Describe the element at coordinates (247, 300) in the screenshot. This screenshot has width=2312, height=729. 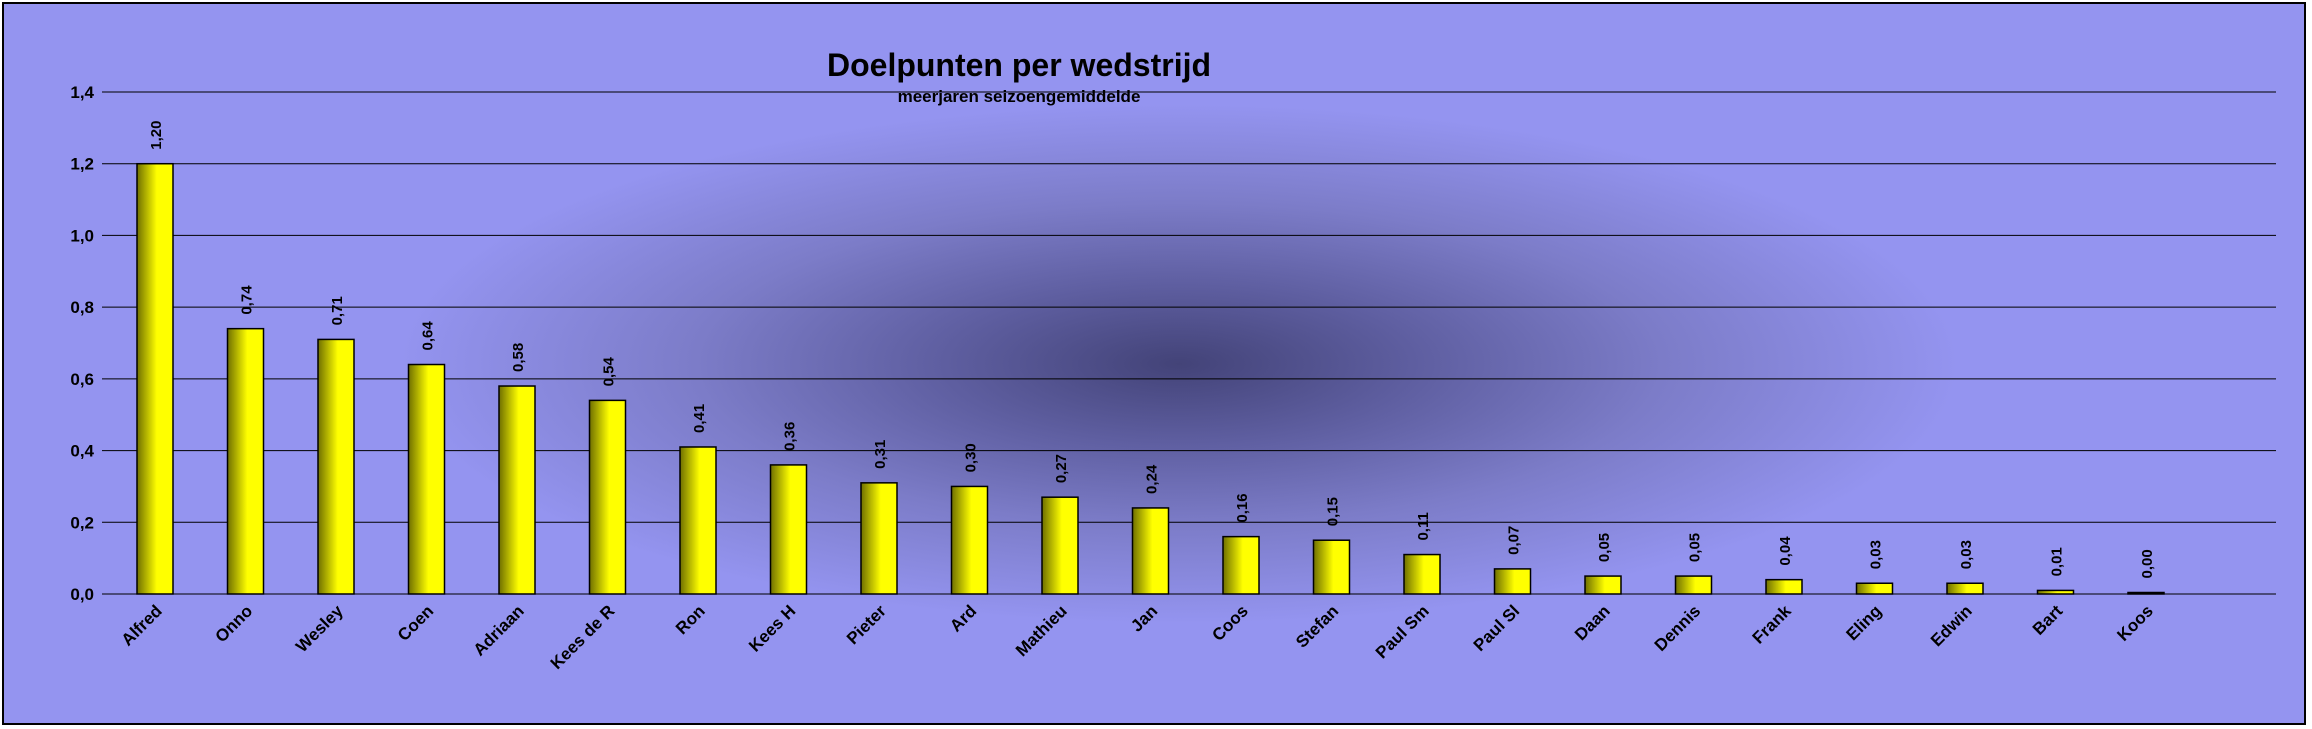
I see `data-label: 0,74` at that location.